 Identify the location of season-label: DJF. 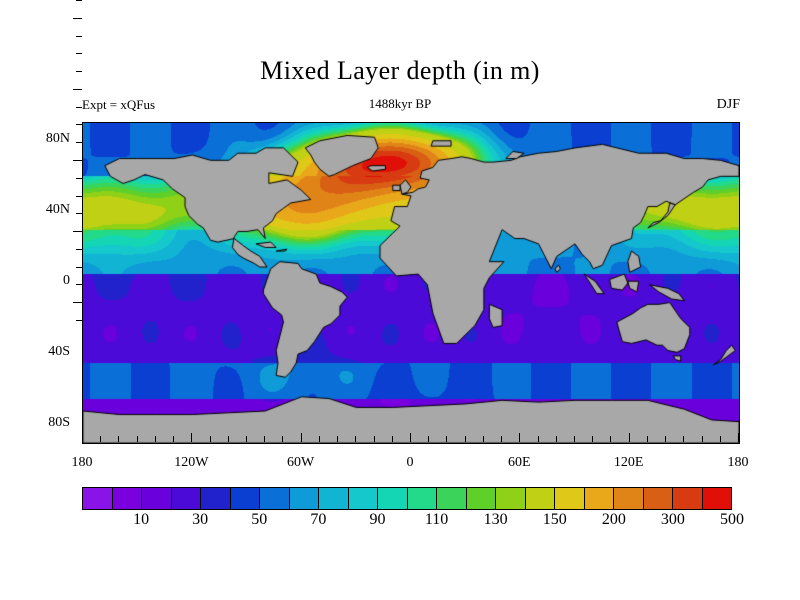
(728, 104).